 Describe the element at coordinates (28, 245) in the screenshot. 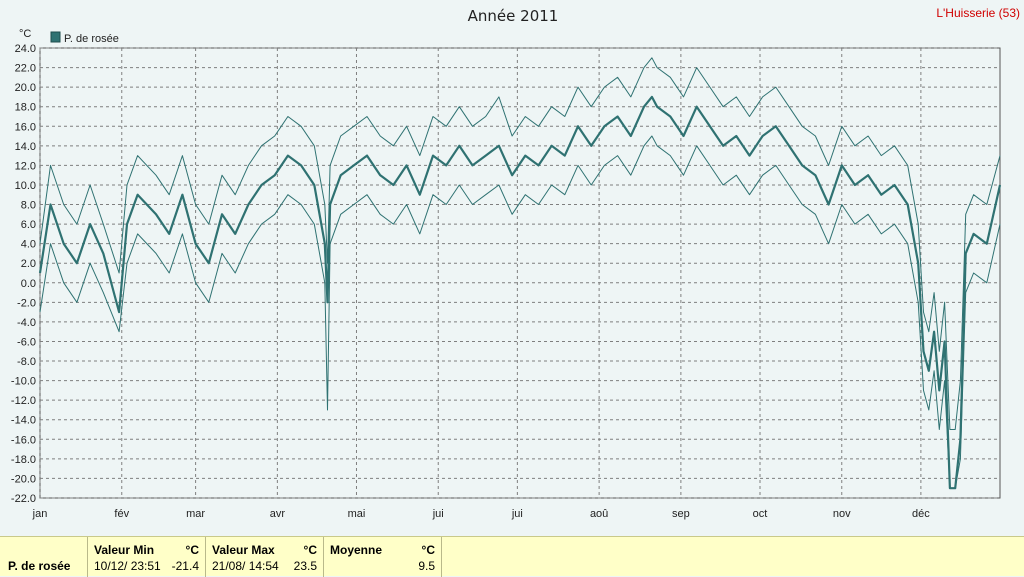

I see `y-tick-label: 4.0` at that location.